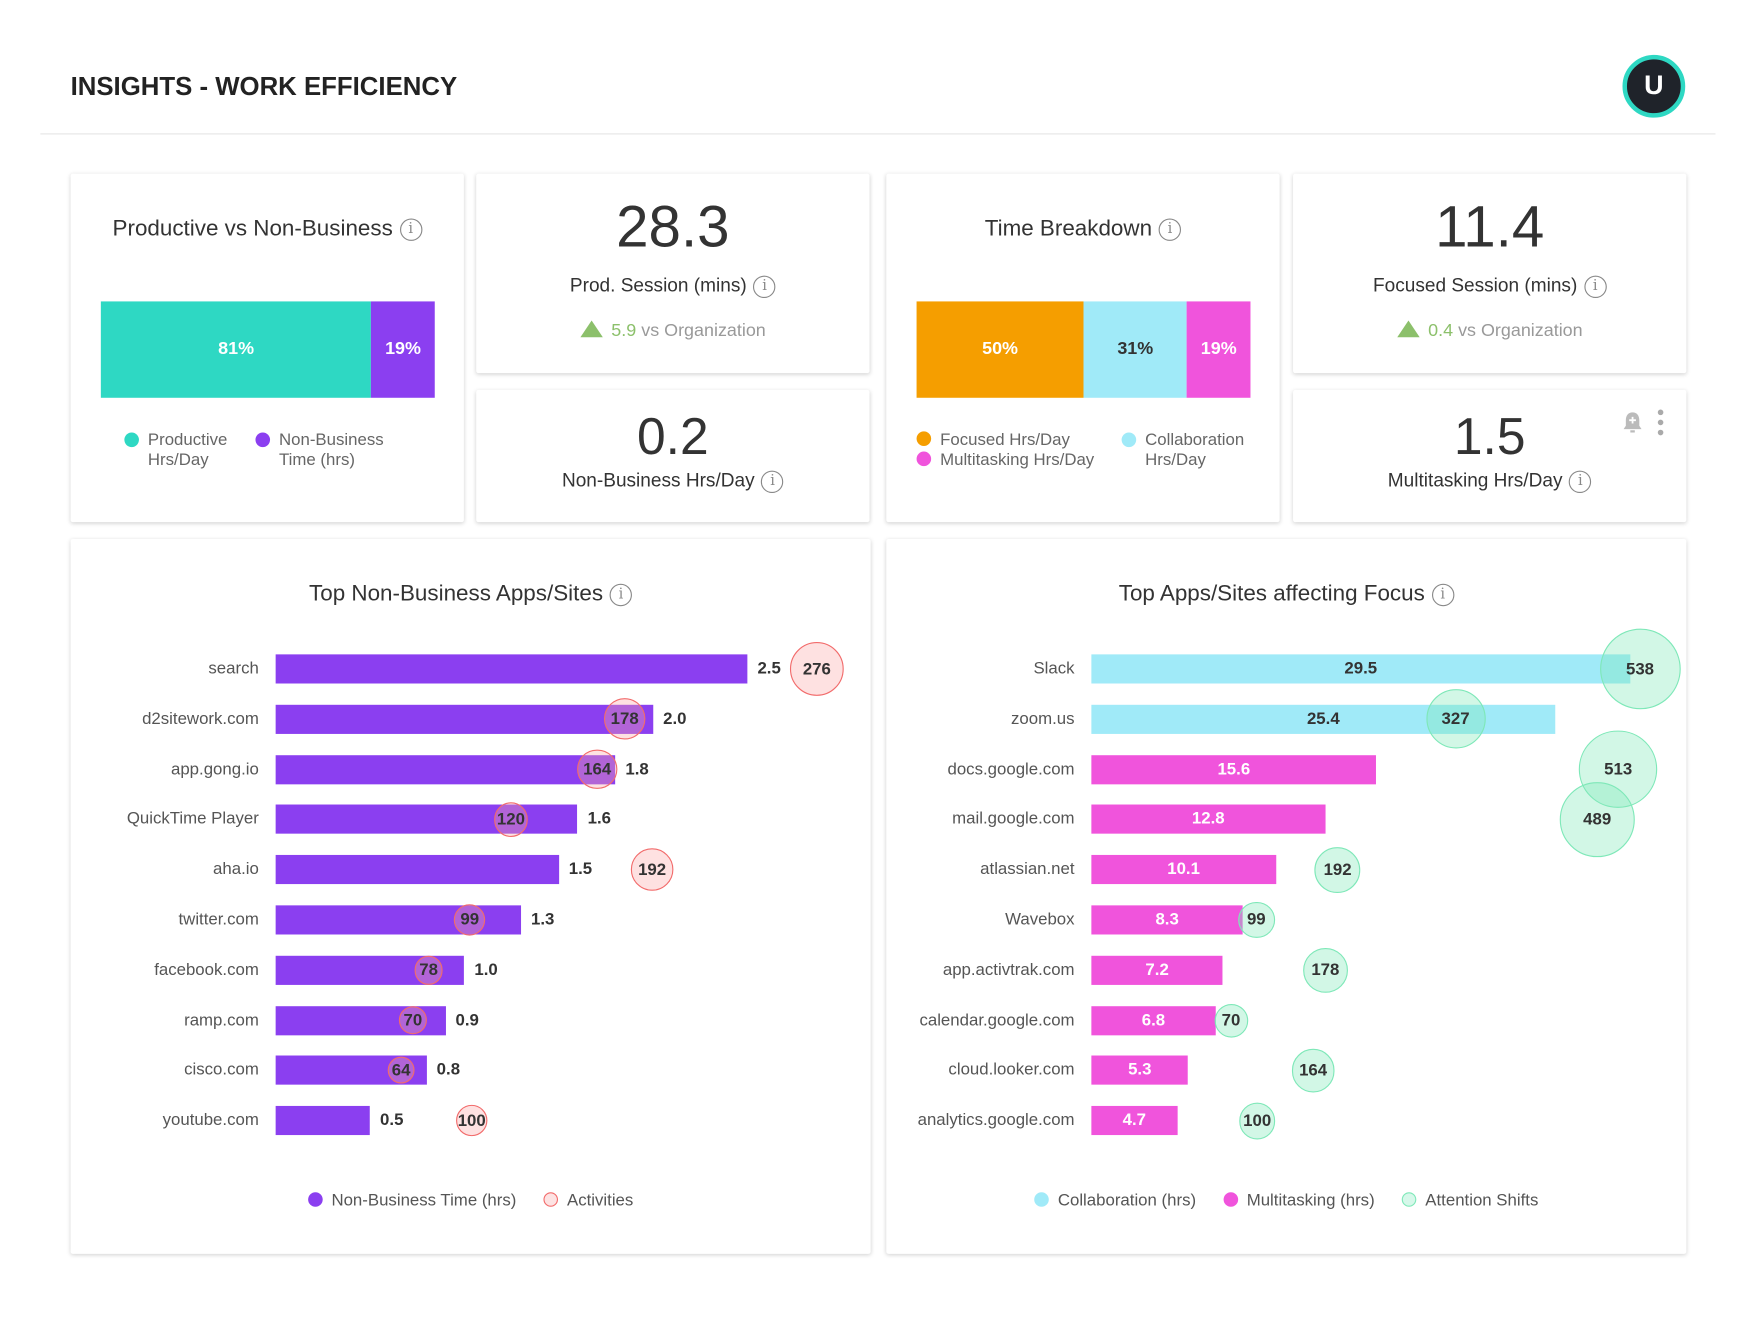 Image resolution: width=1748 pixels, height=1328 pixels. Describe the element at coordinates (424, 1201) in the screenshot. I see `legend-label: Non-Business Time (hrs)` at that location.